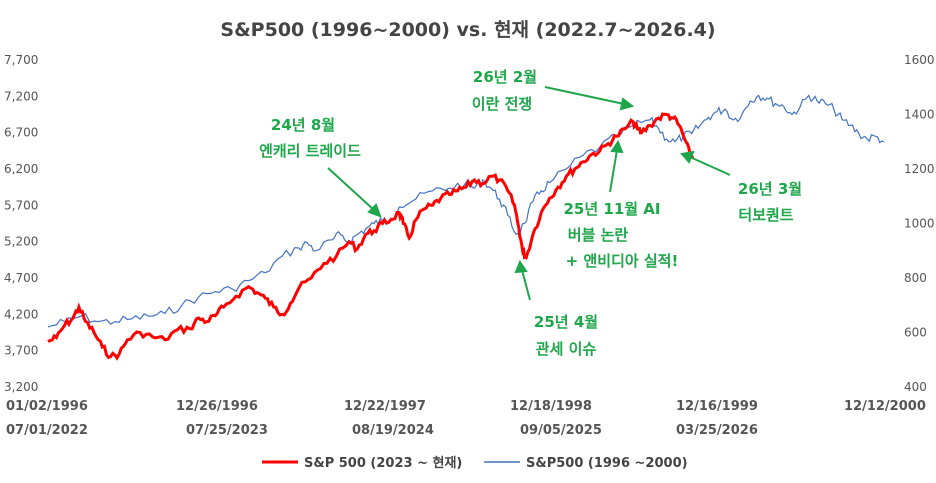 The height and width of the screenshot is (483, 936). Describe the element at coordinates (598, 235) in the screenshot. I see `annotation-line: 버블 논란` at that location.